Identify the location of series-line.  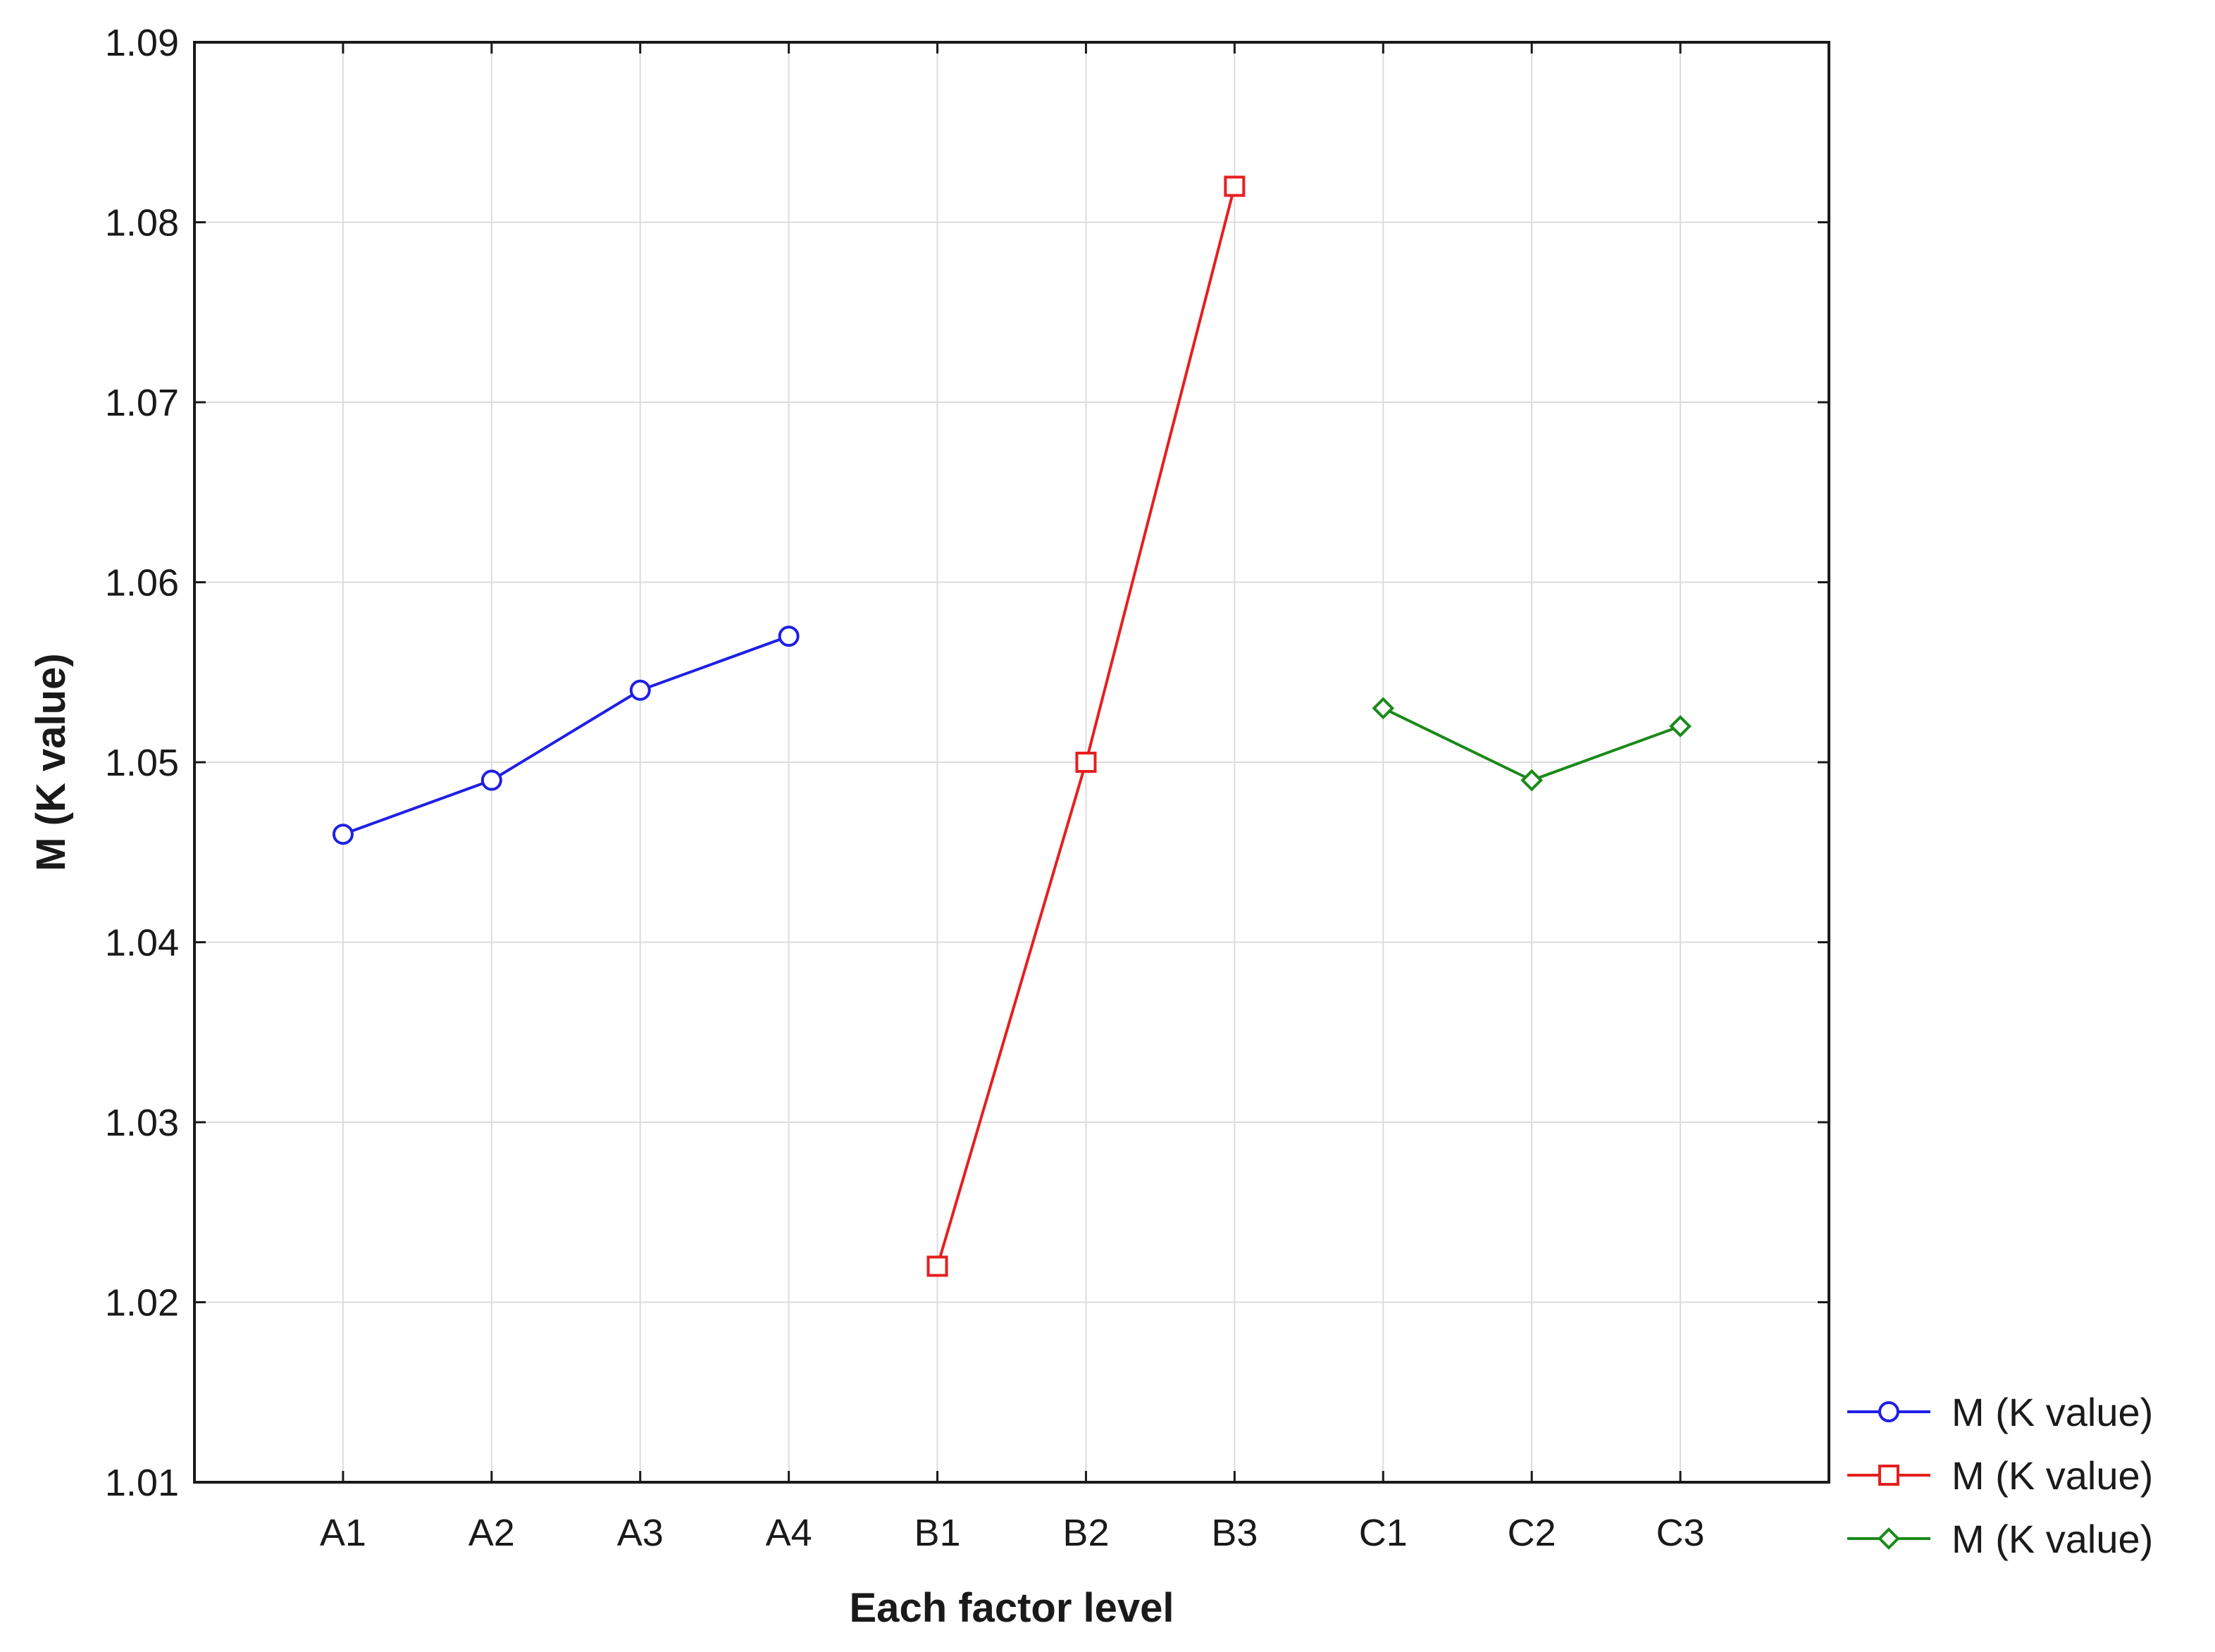
(566, 735).